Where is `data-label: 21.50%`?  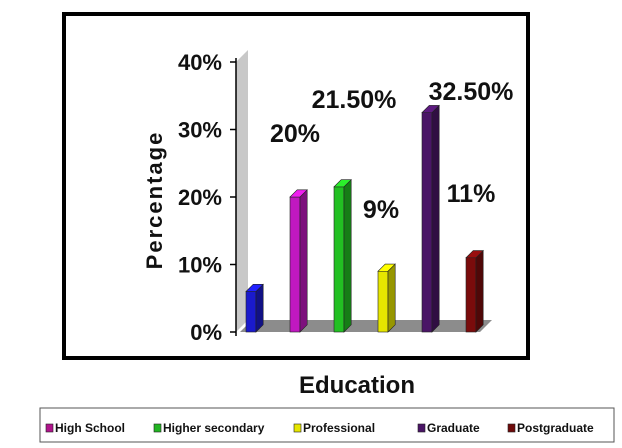
data-label: 21.50% is located at coordinates (354, 100).